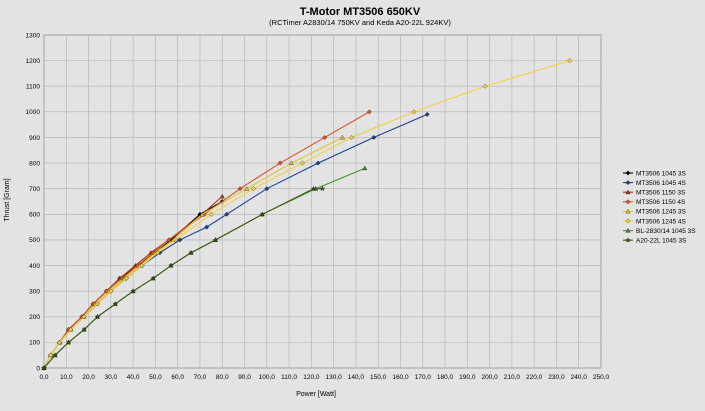  I want to click on y-tick-label: 1200, so click(33, 61).